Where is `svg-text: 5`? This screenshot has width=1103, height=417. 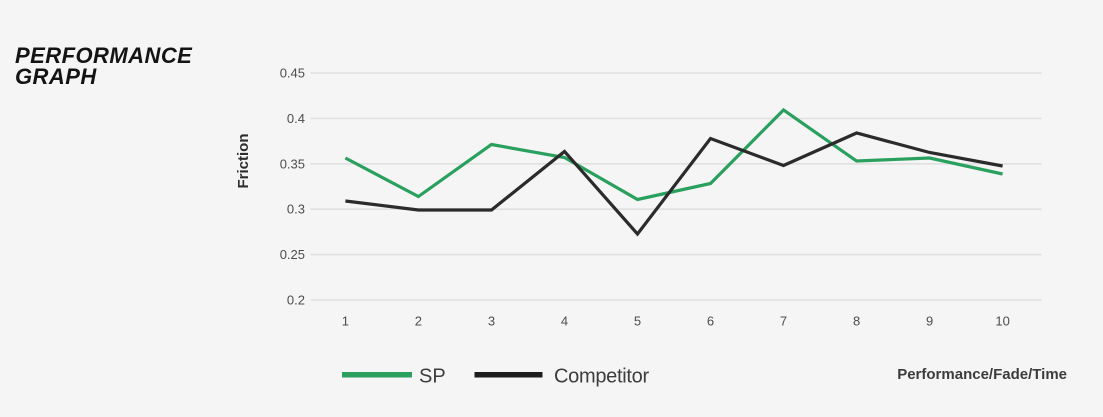 svg-text: 5 is located at coordinates (637, 321).